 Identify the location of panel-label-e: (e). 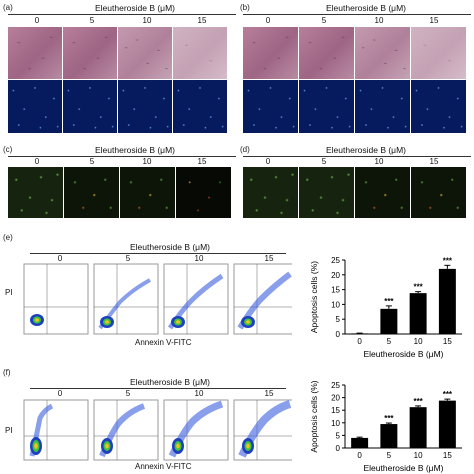
(8, 237).